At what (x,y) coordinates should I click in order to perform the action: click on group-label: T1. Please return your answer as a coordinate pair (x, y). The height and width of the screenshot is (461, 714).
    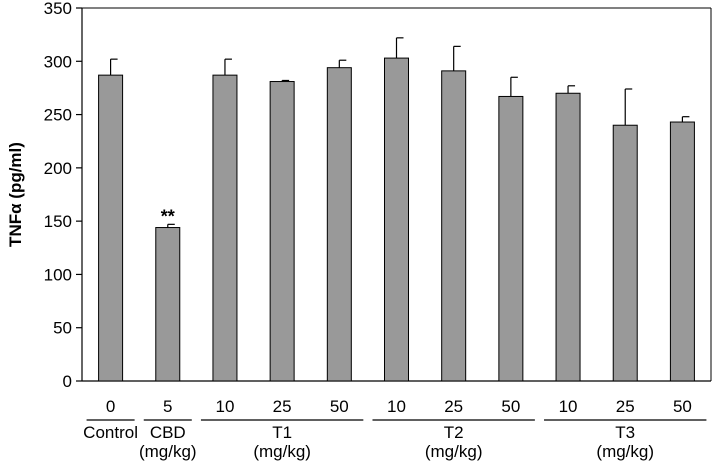
    Looking at the image, I should click on (282, 432).